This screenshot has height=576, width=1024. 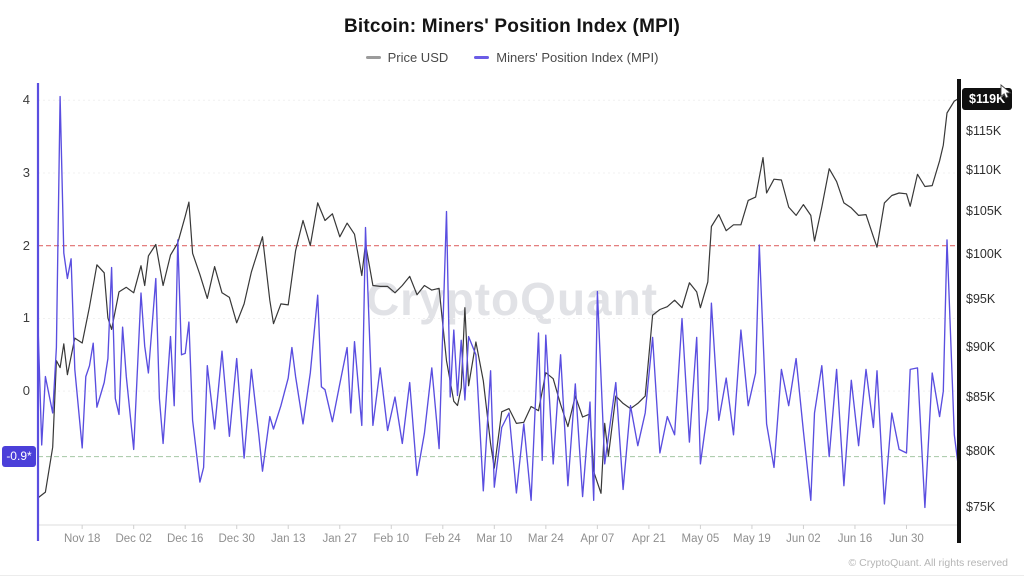 What do you see at coordinates (26, 245) in the screenshot?
I see `left-axis-tick-label: 2` at bounding box center [26, 245].